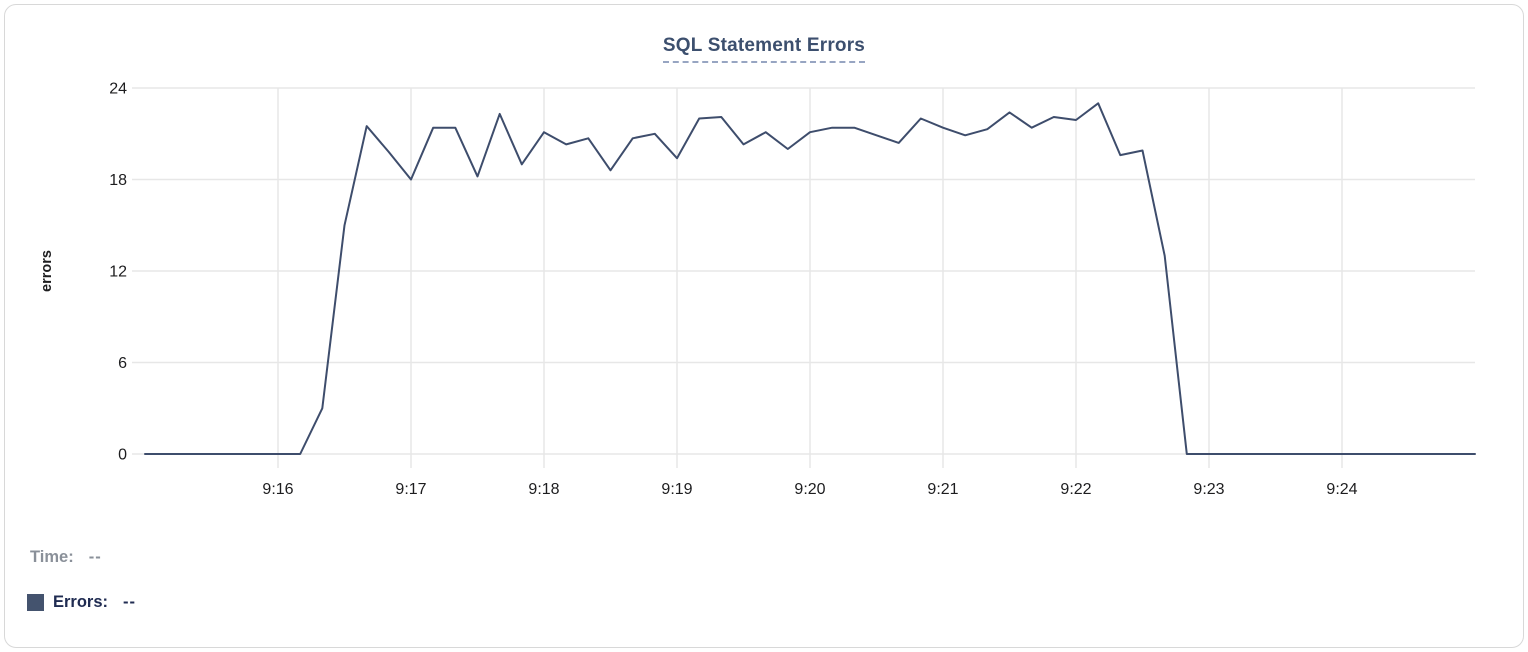 This screenshot has height=652, width=1528. What do you see at coordinates (1208, 489) in the screenshot?
I see `x-tick-label: 9:23` at bounding box center [1208, 489].